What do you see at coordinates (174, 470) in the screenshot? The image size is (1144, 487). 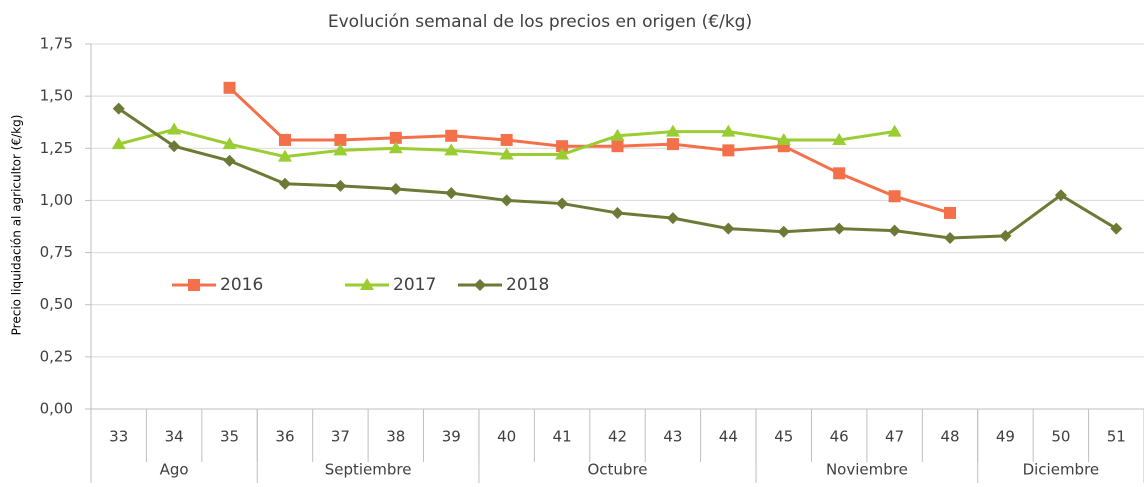 I see `group-label: Ago` at bounding box center [174, 470].